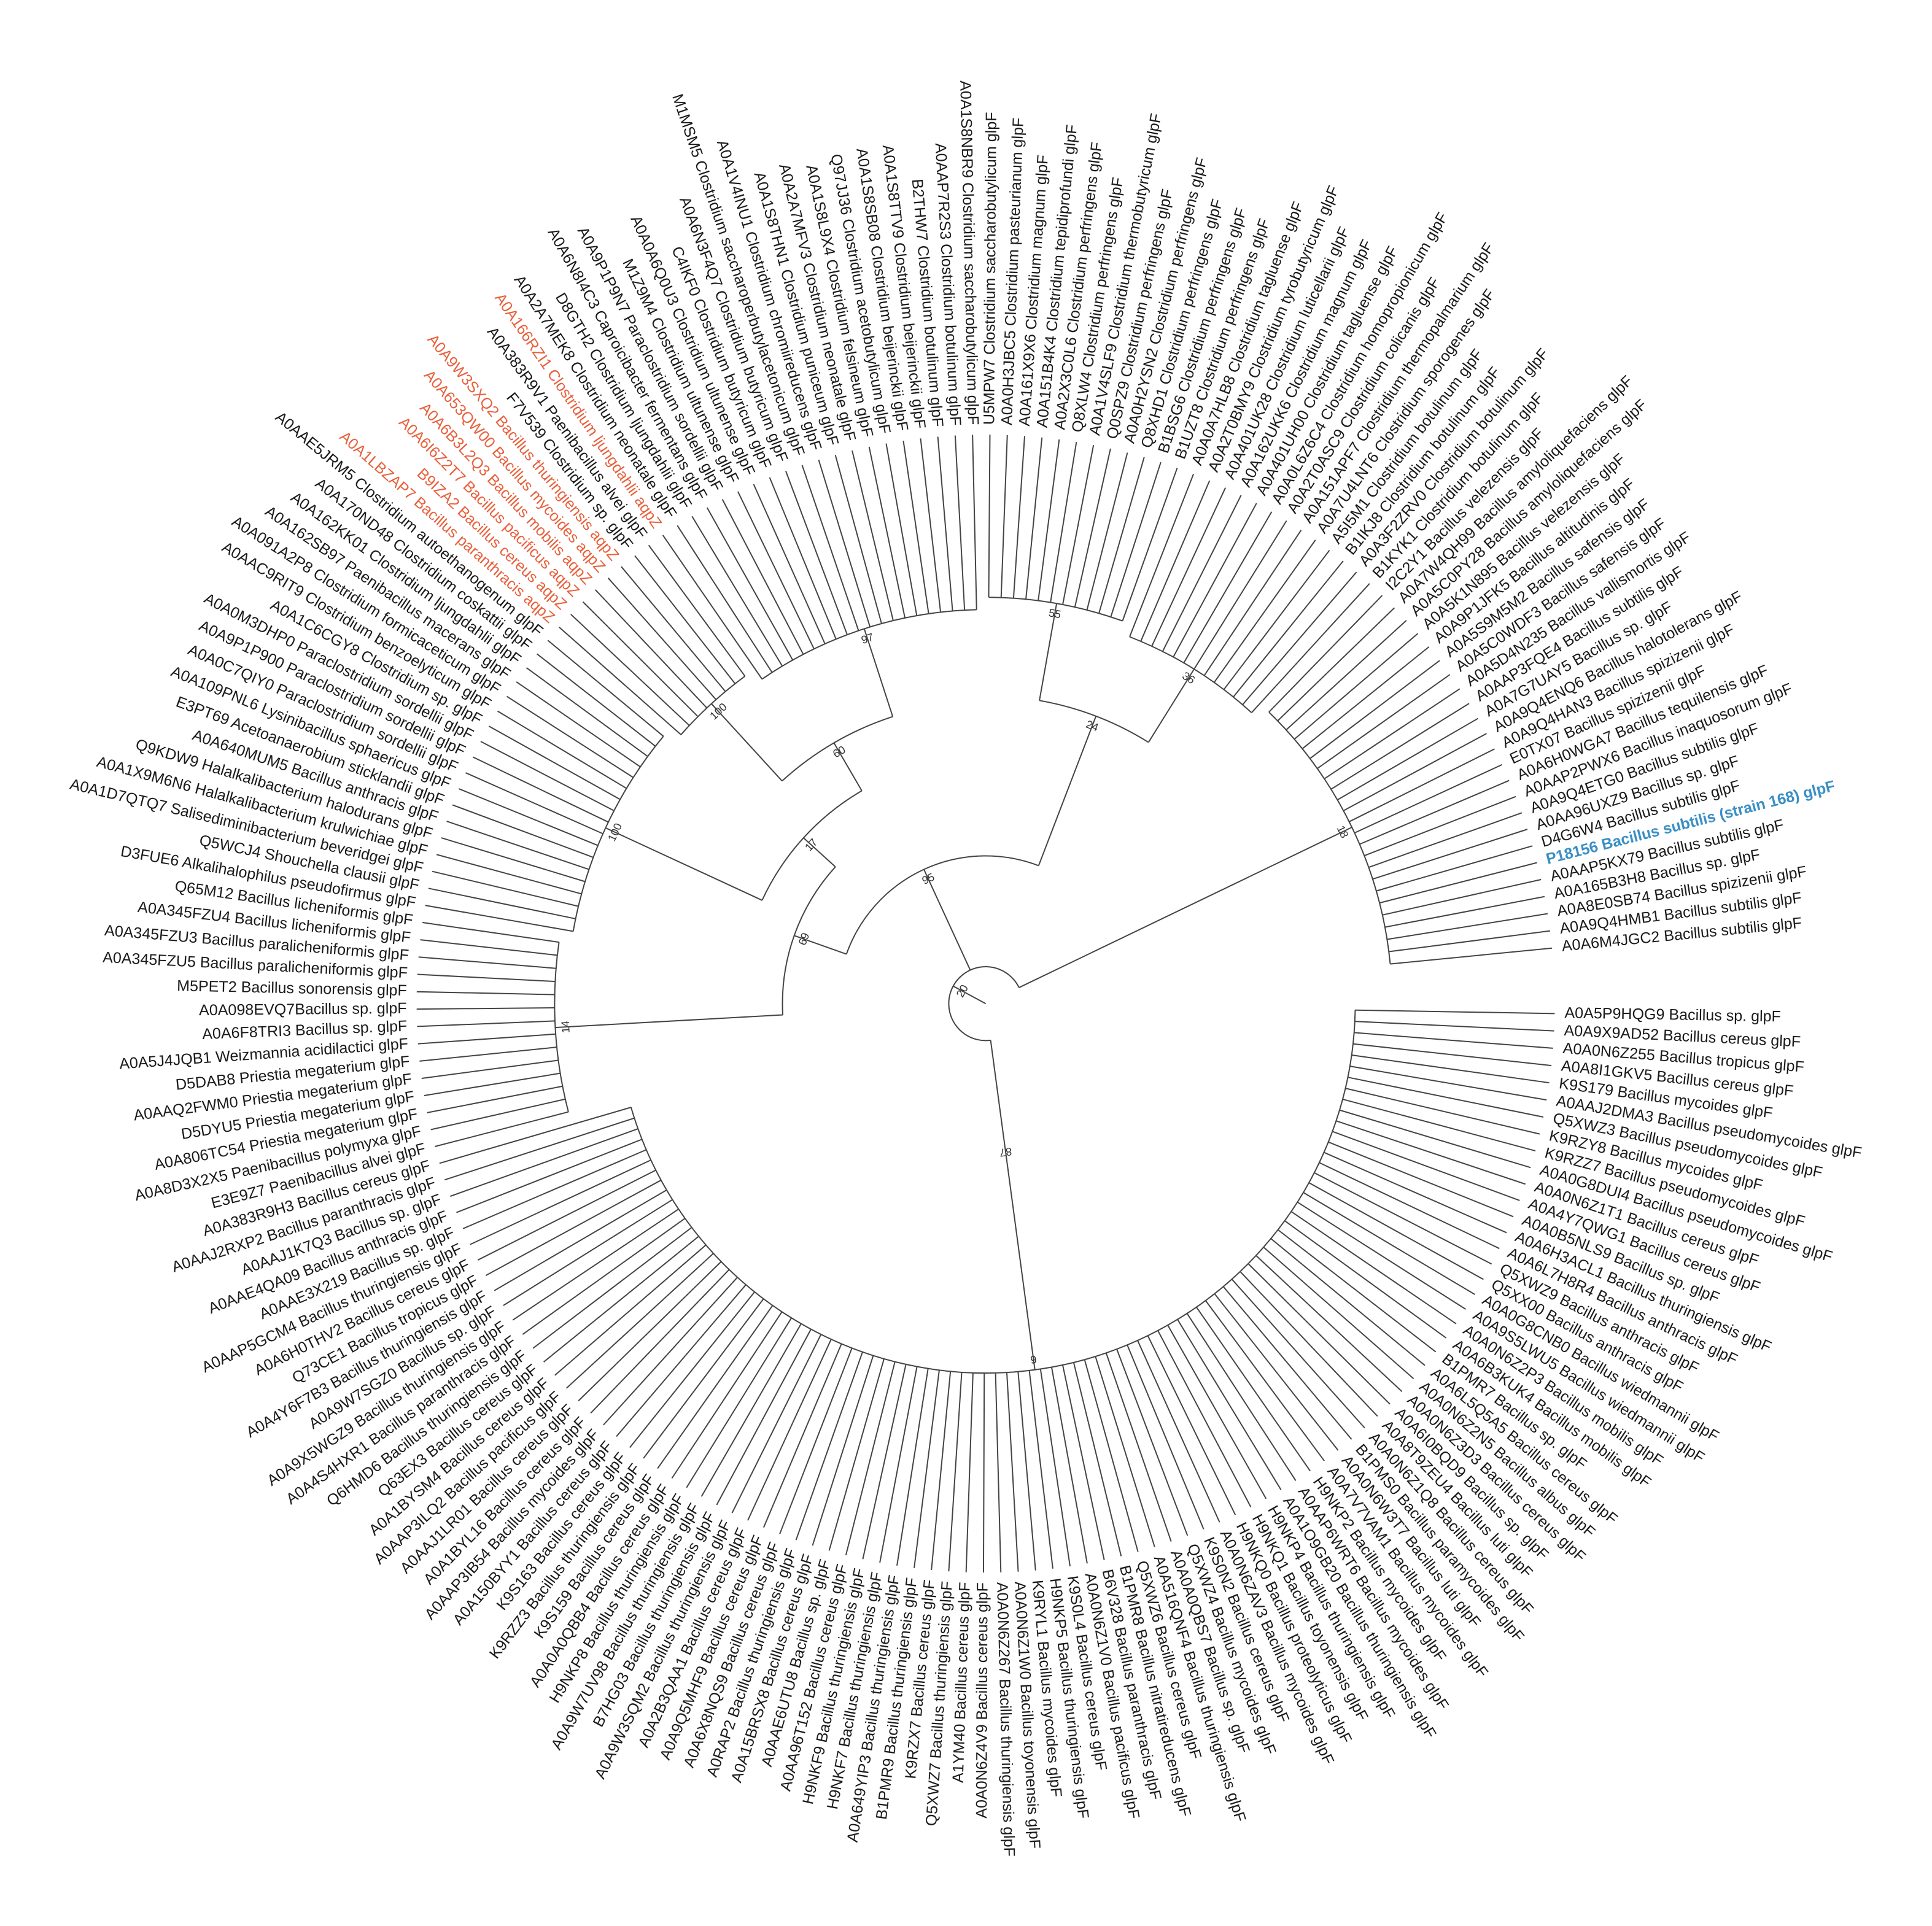  I want to click on support-value: 87, so click(1006, 1152).